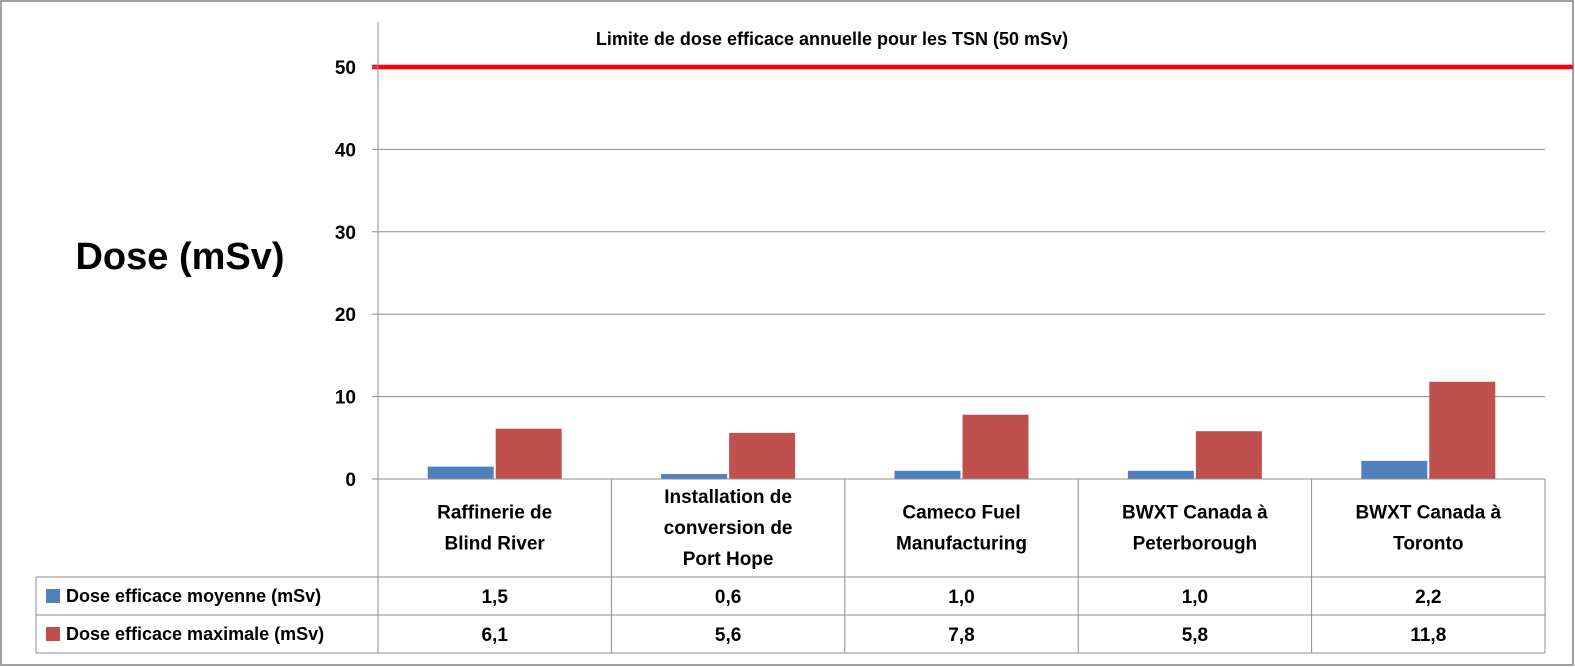  What do you see at coordinates (494, 513) in the screenshot?
I see `category-label: Raffinerie de` at bounding box center [494, 513].